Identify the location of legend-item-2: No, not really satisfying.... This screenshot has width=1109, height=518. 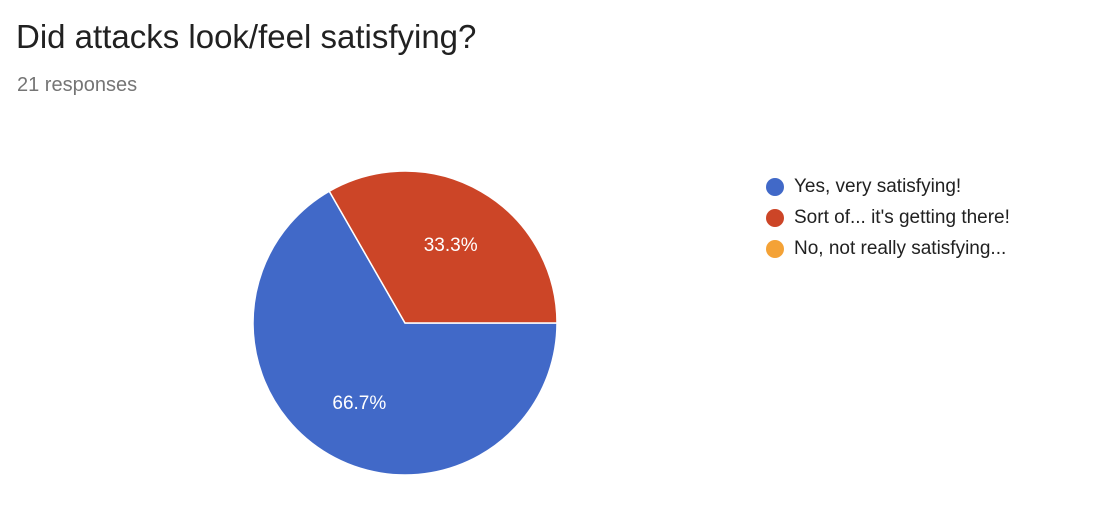
(888, 248).